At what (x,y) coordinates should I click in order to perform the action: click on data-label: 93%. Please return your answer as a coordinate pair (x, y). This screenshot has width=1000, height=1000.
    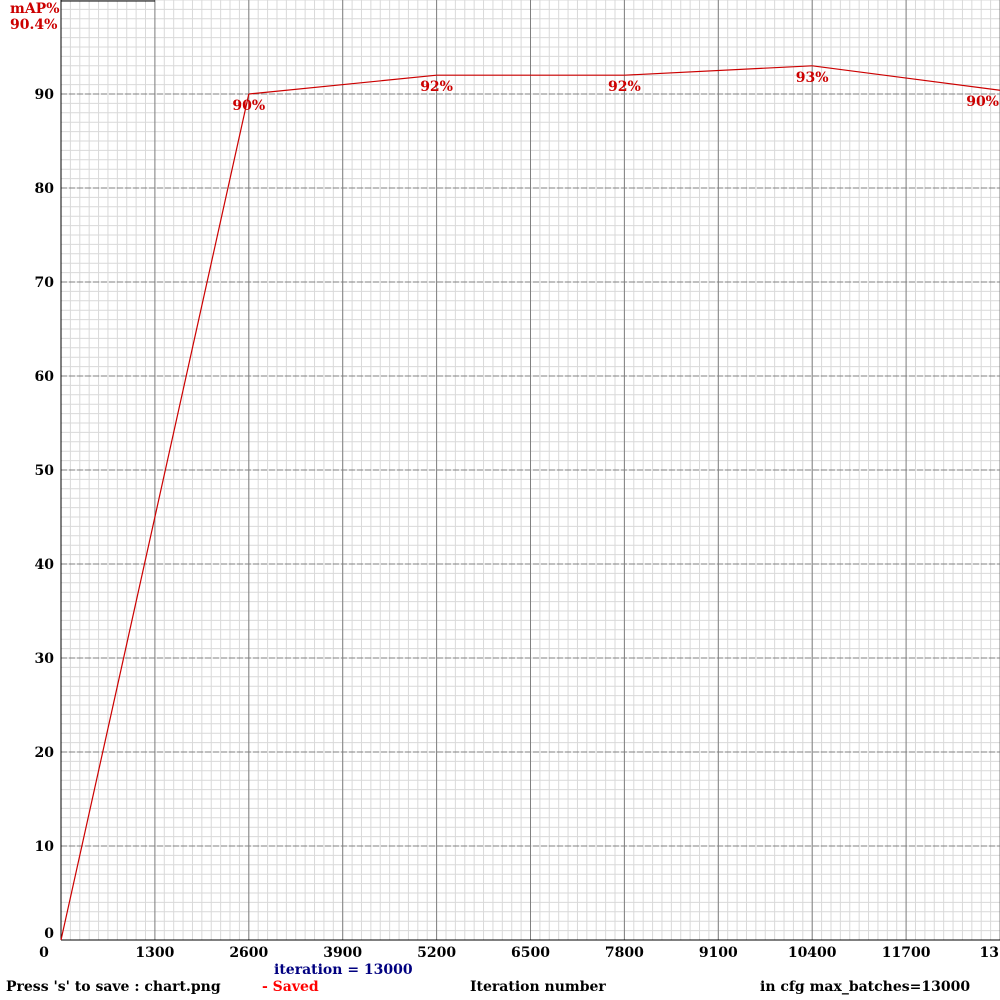
    Looking at the image, I should click on (812, 78).